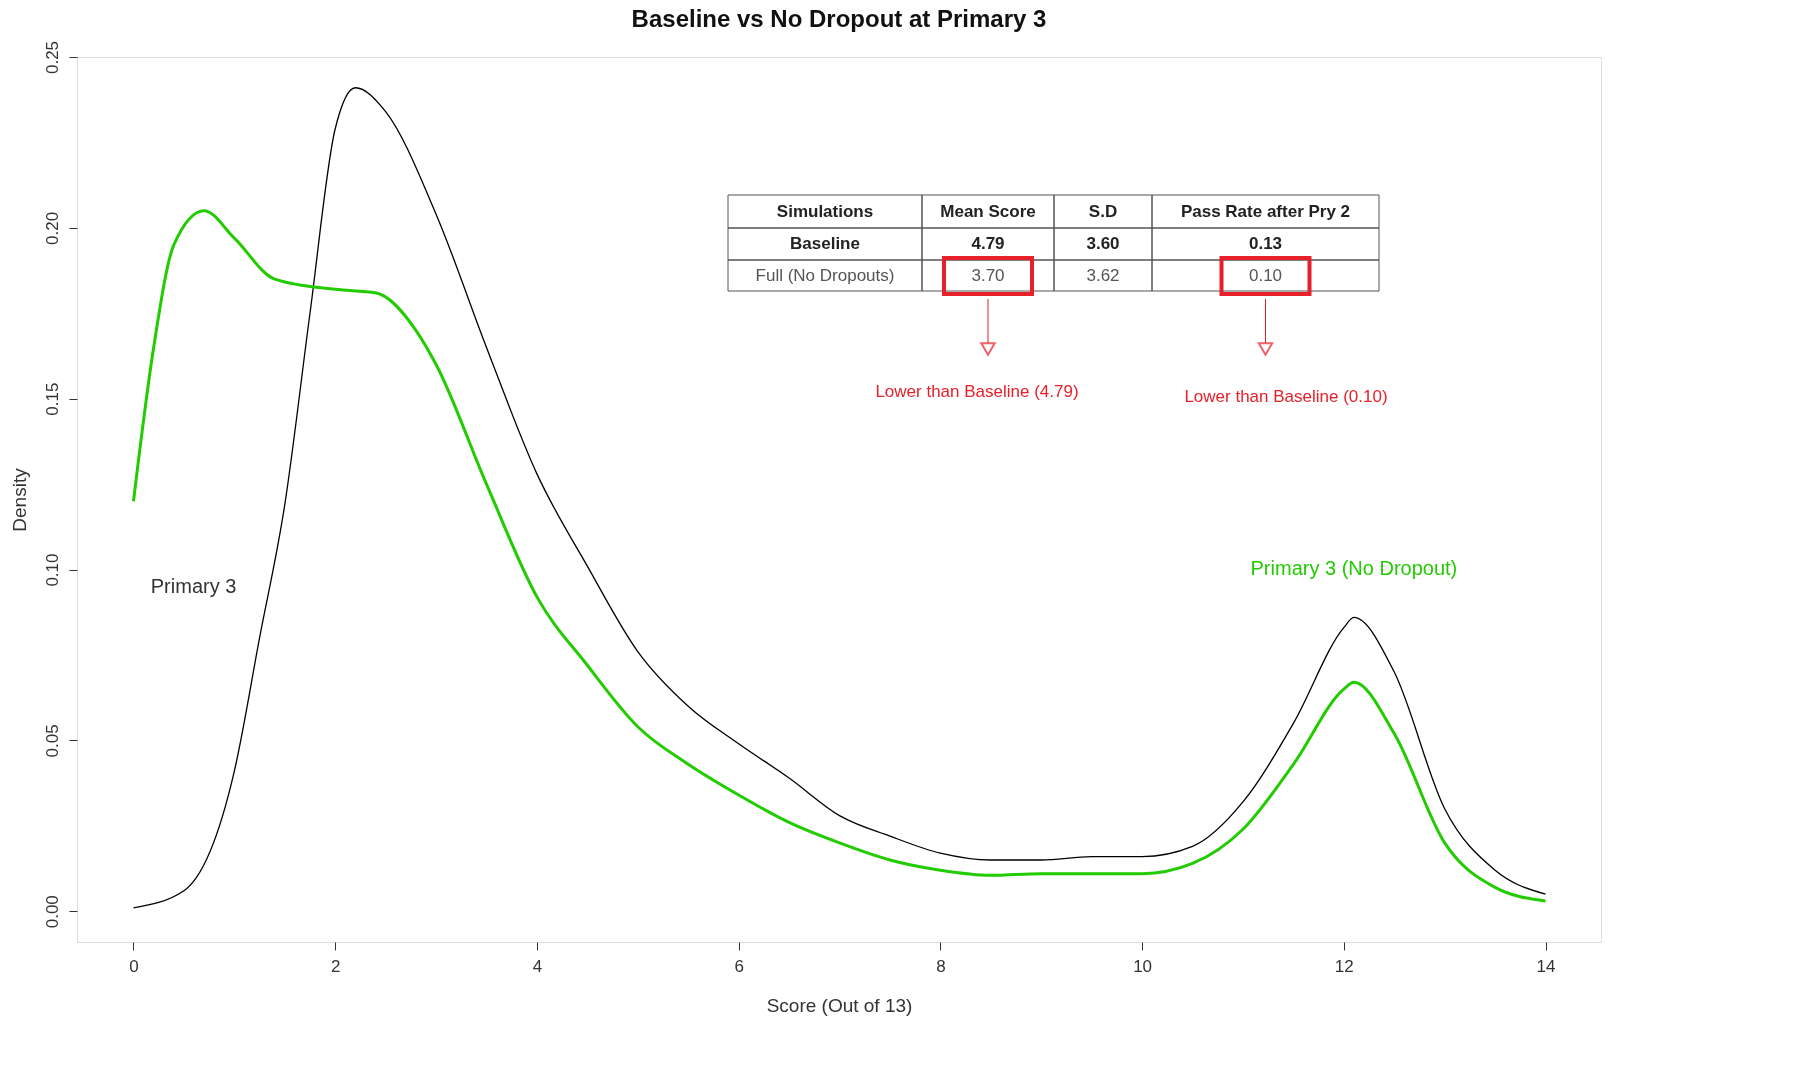 The image size is (1801, 1078). I want to click on annotation: Lower than Baseline (0.10), so click(1286, 396).